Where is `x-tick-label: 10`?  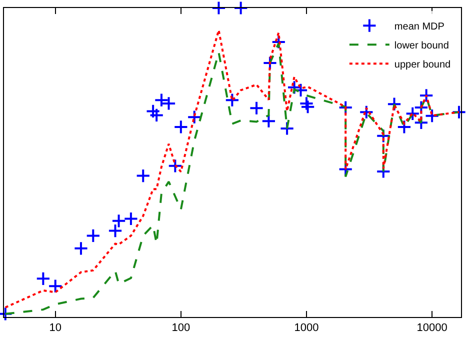
x-tick-label: 10 is located at coordinates (55, 328).